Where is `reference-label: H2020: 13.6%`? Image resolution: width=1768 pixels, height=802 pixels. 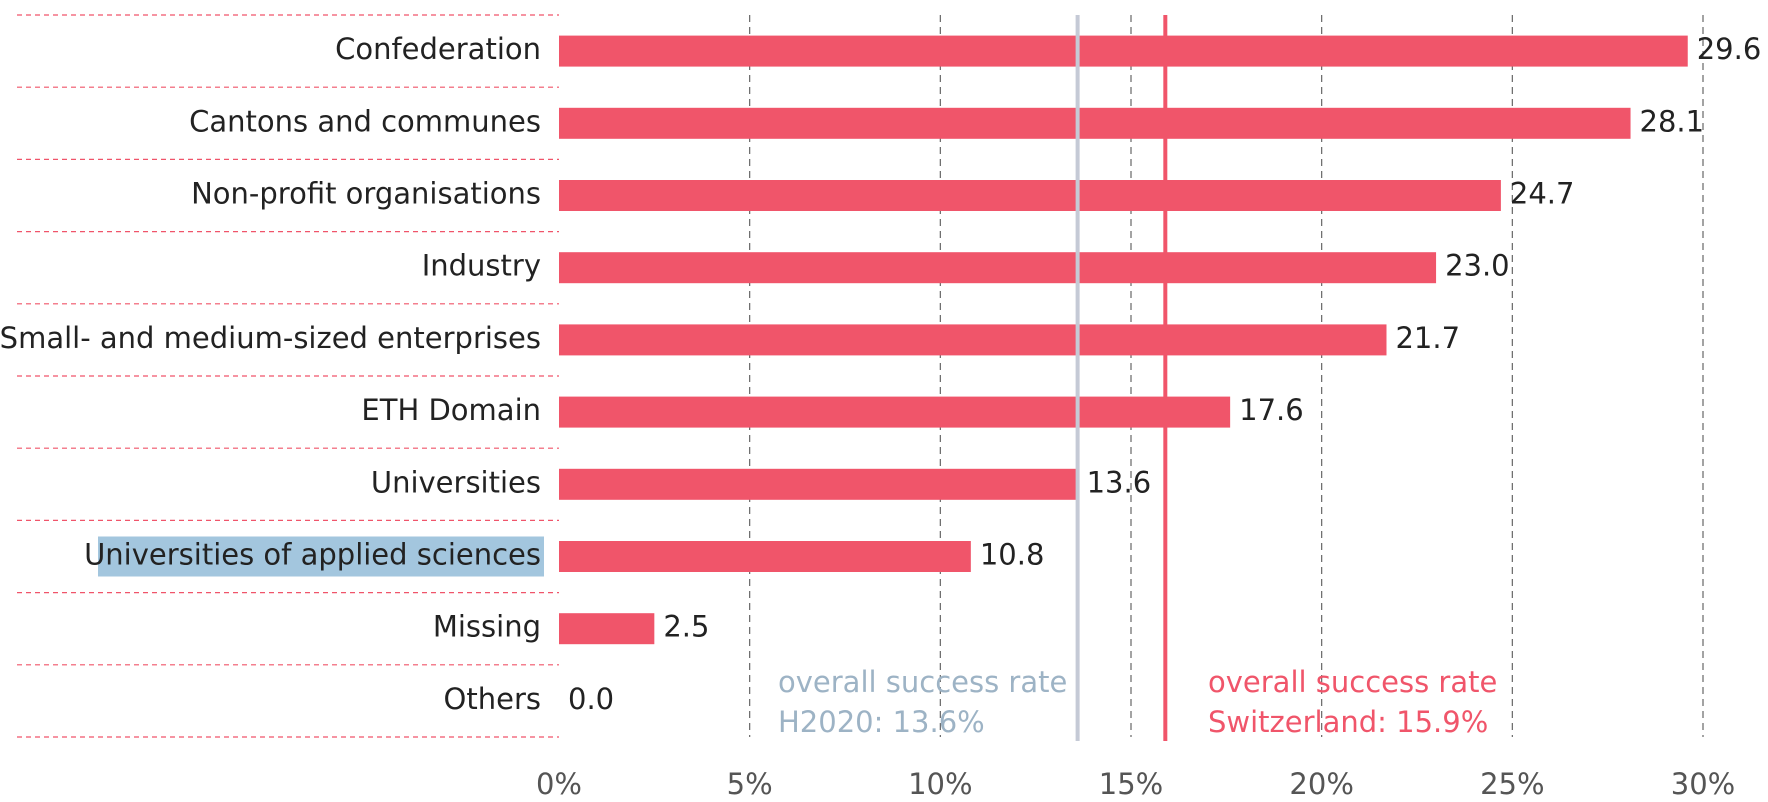 reference-label: H2020: 13.6% is located at coordinates (881, 722).